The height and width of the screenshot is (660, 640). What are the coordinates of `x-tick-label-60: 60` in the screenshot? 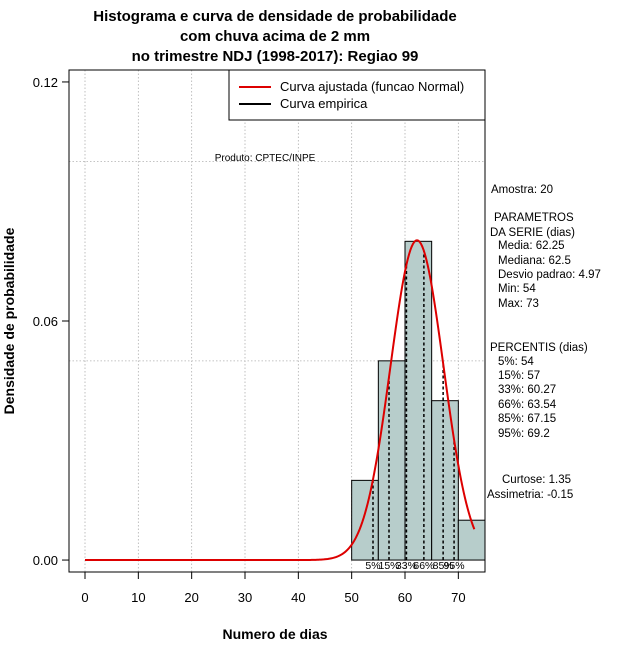 It's located at (405, 597).